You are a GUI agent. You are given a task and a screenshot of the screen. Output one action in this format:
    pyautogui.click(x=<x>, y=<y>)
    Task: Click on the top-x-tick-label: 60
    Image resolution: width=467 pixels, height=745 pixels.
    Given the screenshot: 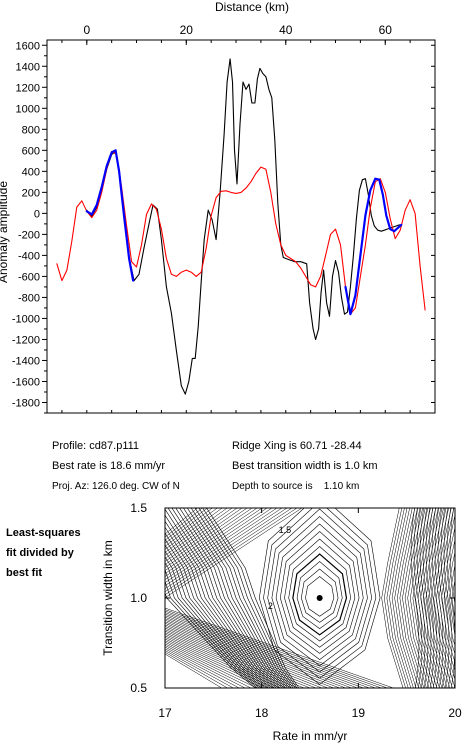 What is the action you would take?
    pyautogui.click(x=386, y=30)
    